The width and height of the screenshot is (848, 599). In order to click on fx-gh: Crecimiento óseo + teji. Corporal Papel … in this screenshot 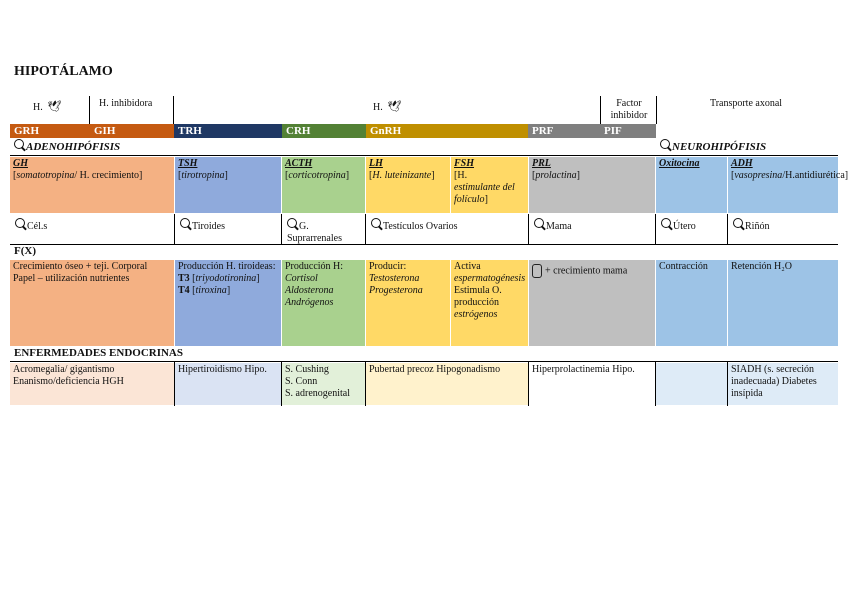, I will do `click(92, 303)`.